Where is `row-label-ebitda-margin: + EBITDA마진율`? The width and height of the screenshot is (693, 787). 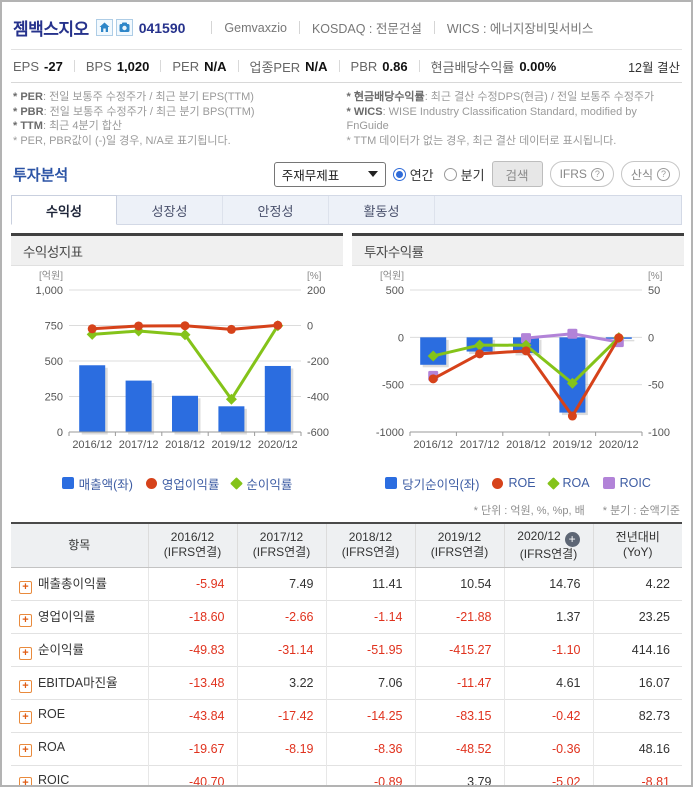
row-label-ebitda-margin: + EBITDA마진율 is located at coordinates (79, 682).